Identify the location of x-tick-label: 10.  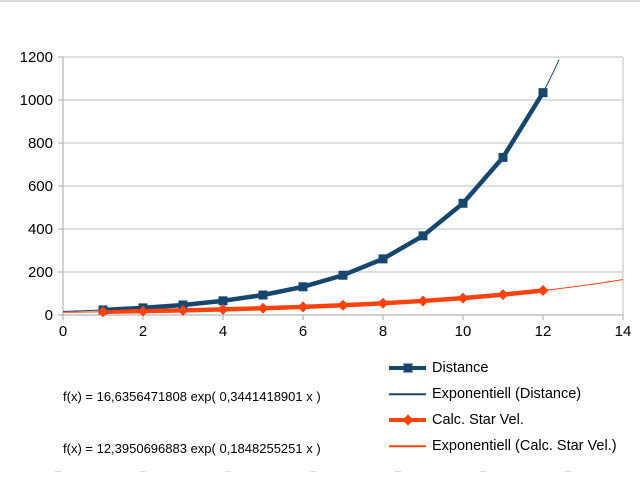
(463, 331).